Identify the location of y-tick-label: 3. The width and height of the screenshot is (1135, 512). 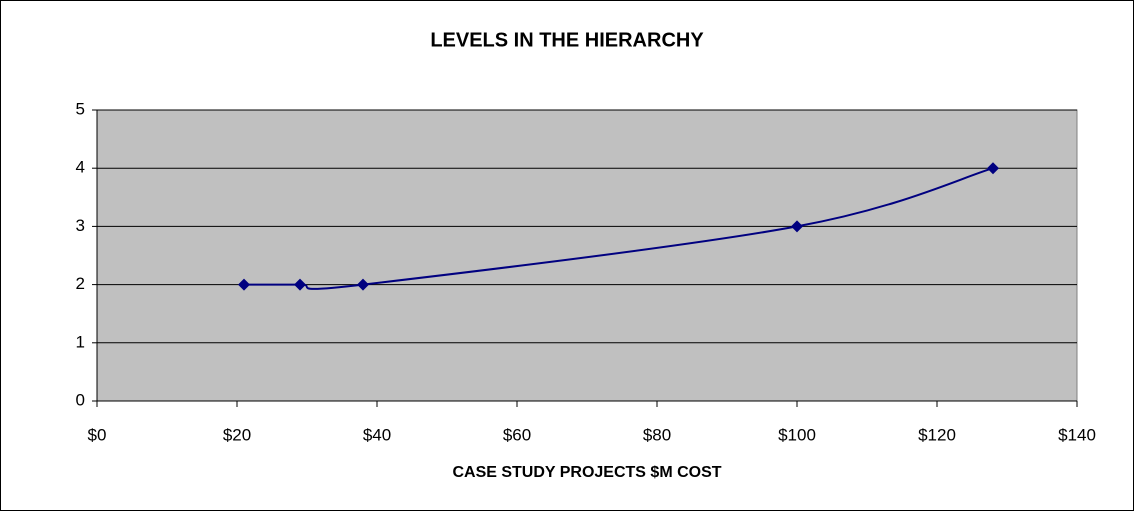
(80, 225).